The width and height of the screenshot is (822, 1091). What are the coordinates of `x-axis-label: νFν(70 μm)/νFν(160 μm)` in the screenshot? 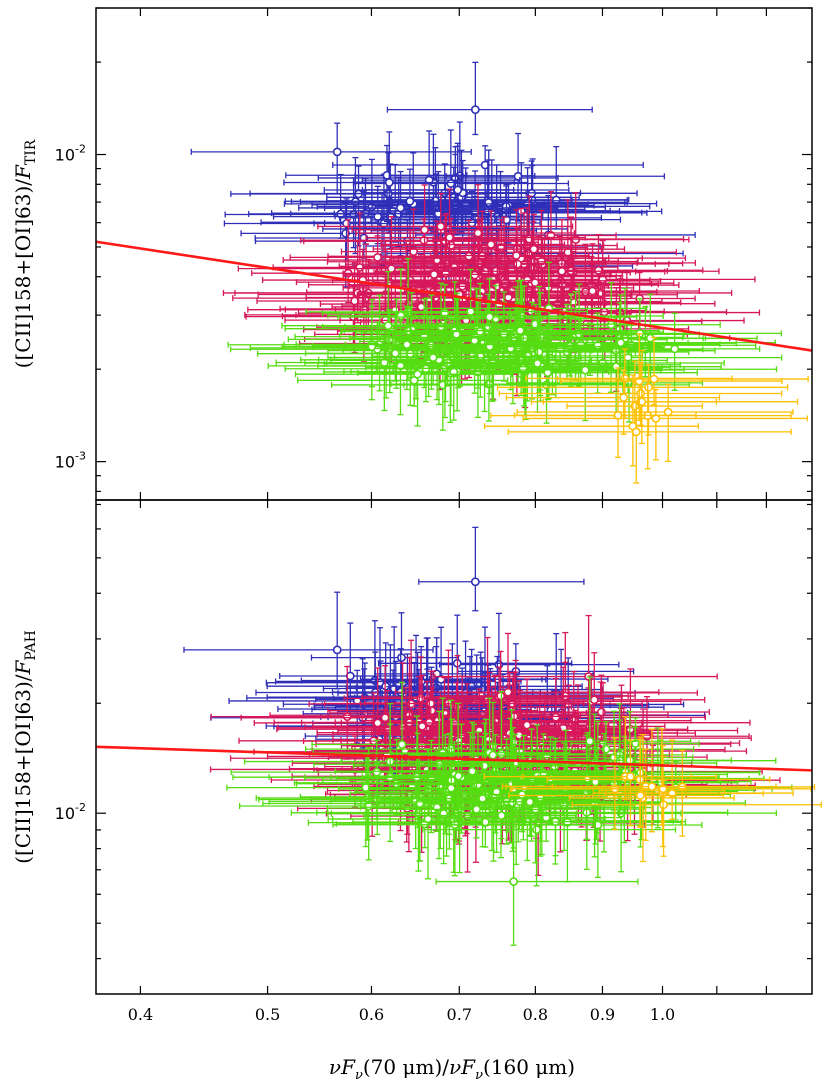 It's located at (452, 1069).